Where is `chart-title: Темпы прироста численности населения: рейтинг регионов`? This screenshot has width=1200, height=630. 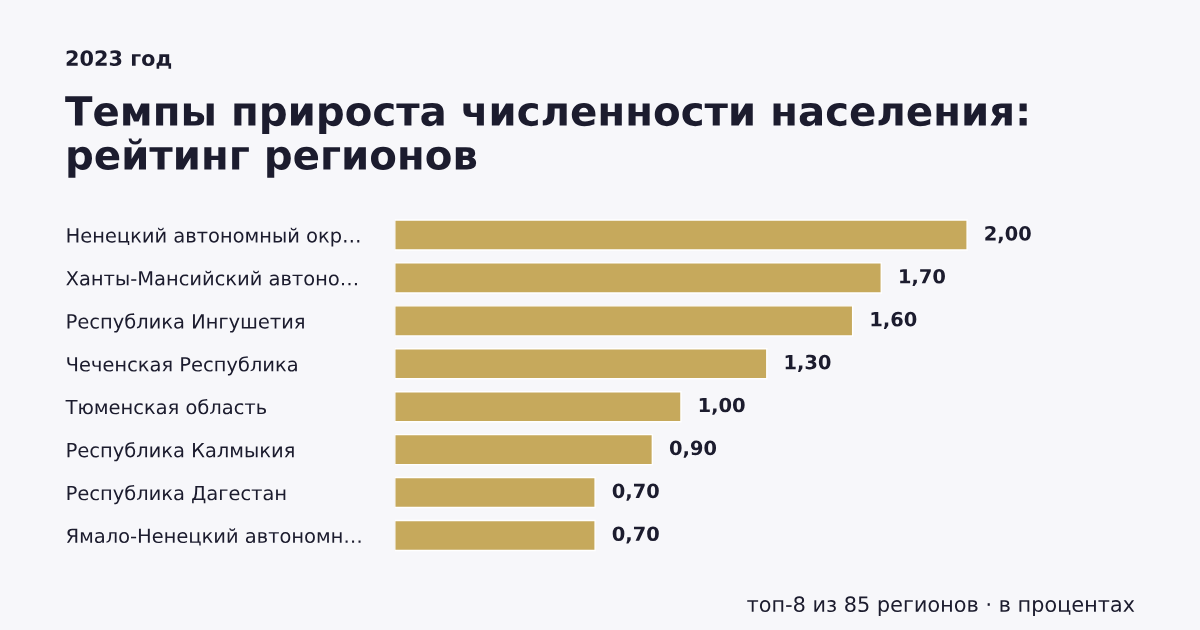 chart-title: Темпы прироста численности населения: рейтинг регионов is located at coordinates (546, 137).